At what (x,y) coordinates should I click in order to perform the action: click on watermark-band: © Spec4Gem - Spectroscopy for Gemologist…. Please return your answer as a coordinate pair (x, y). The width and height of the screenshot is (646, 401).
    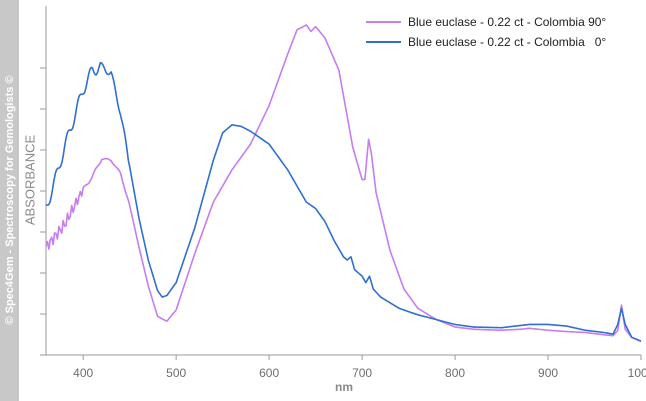
    Looking at the image, I should click on (9, 200).